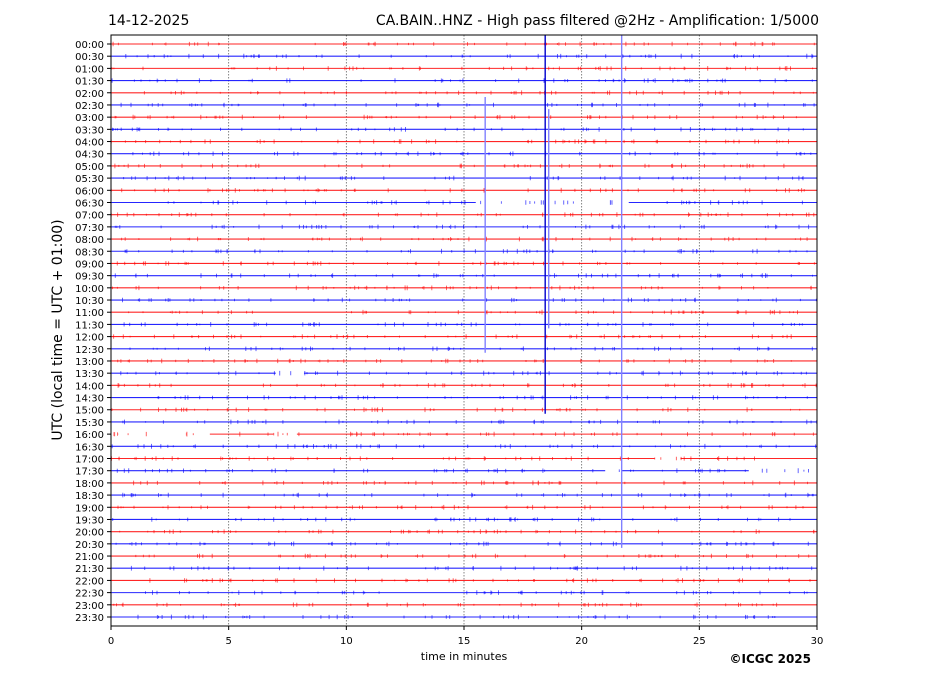 Image resolution: width=927 pixels, height=700 pixels. What do you see at coordinates (58, 329) in the screenshot?
I see `y-axis-label: UTC (local time = UTC + 01:00)` at bounding box center [58, 329].